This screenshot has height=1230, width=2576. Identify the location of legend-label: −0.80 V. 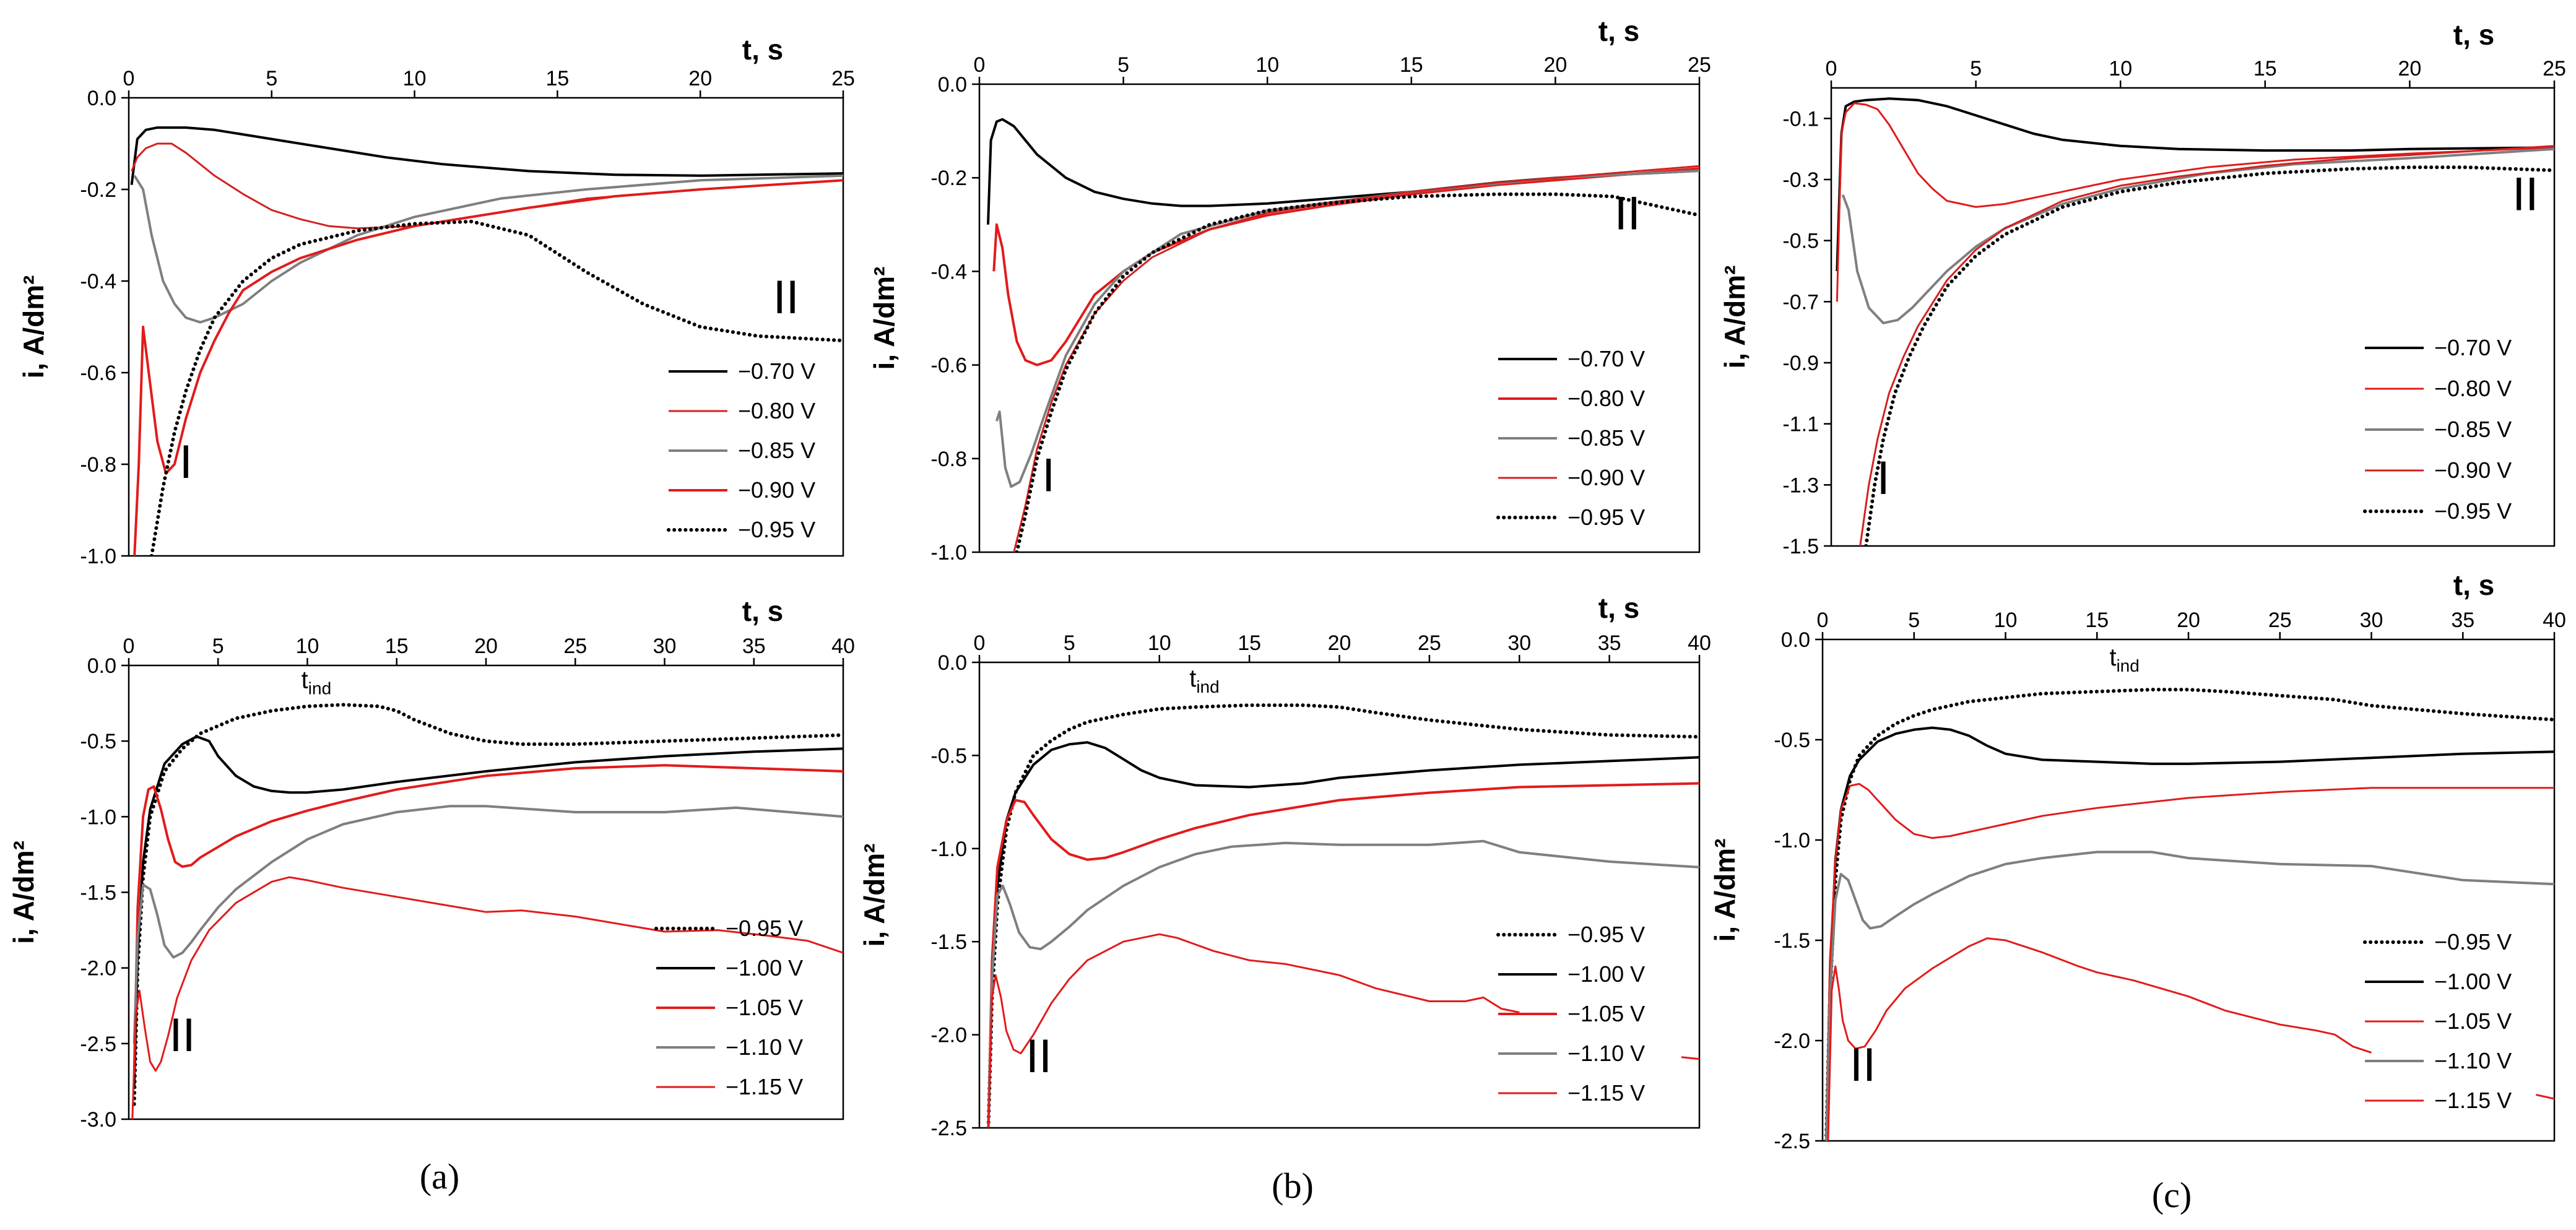
(1606, 399).